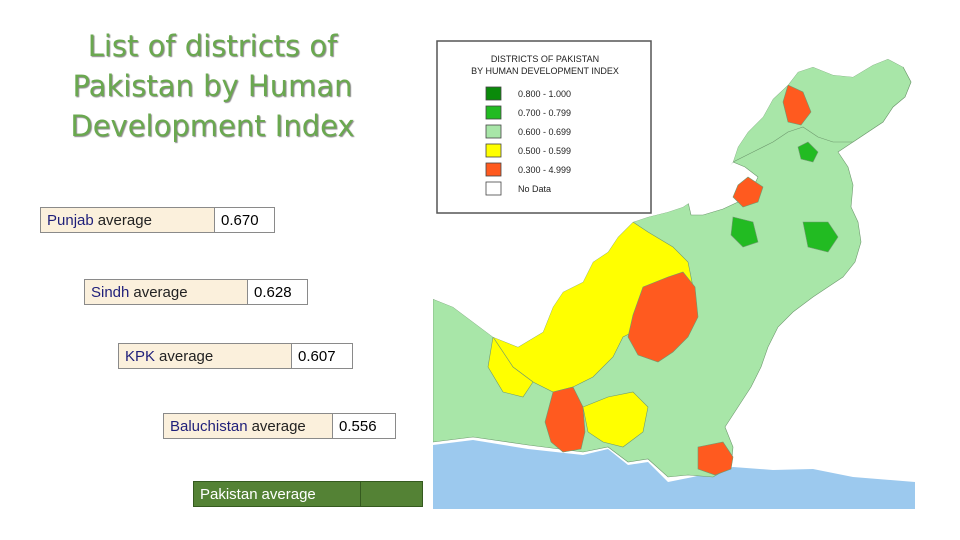  Describe the element at coordinates (748, 192) in the screenshot. I see `region-kpk-red` at that location.